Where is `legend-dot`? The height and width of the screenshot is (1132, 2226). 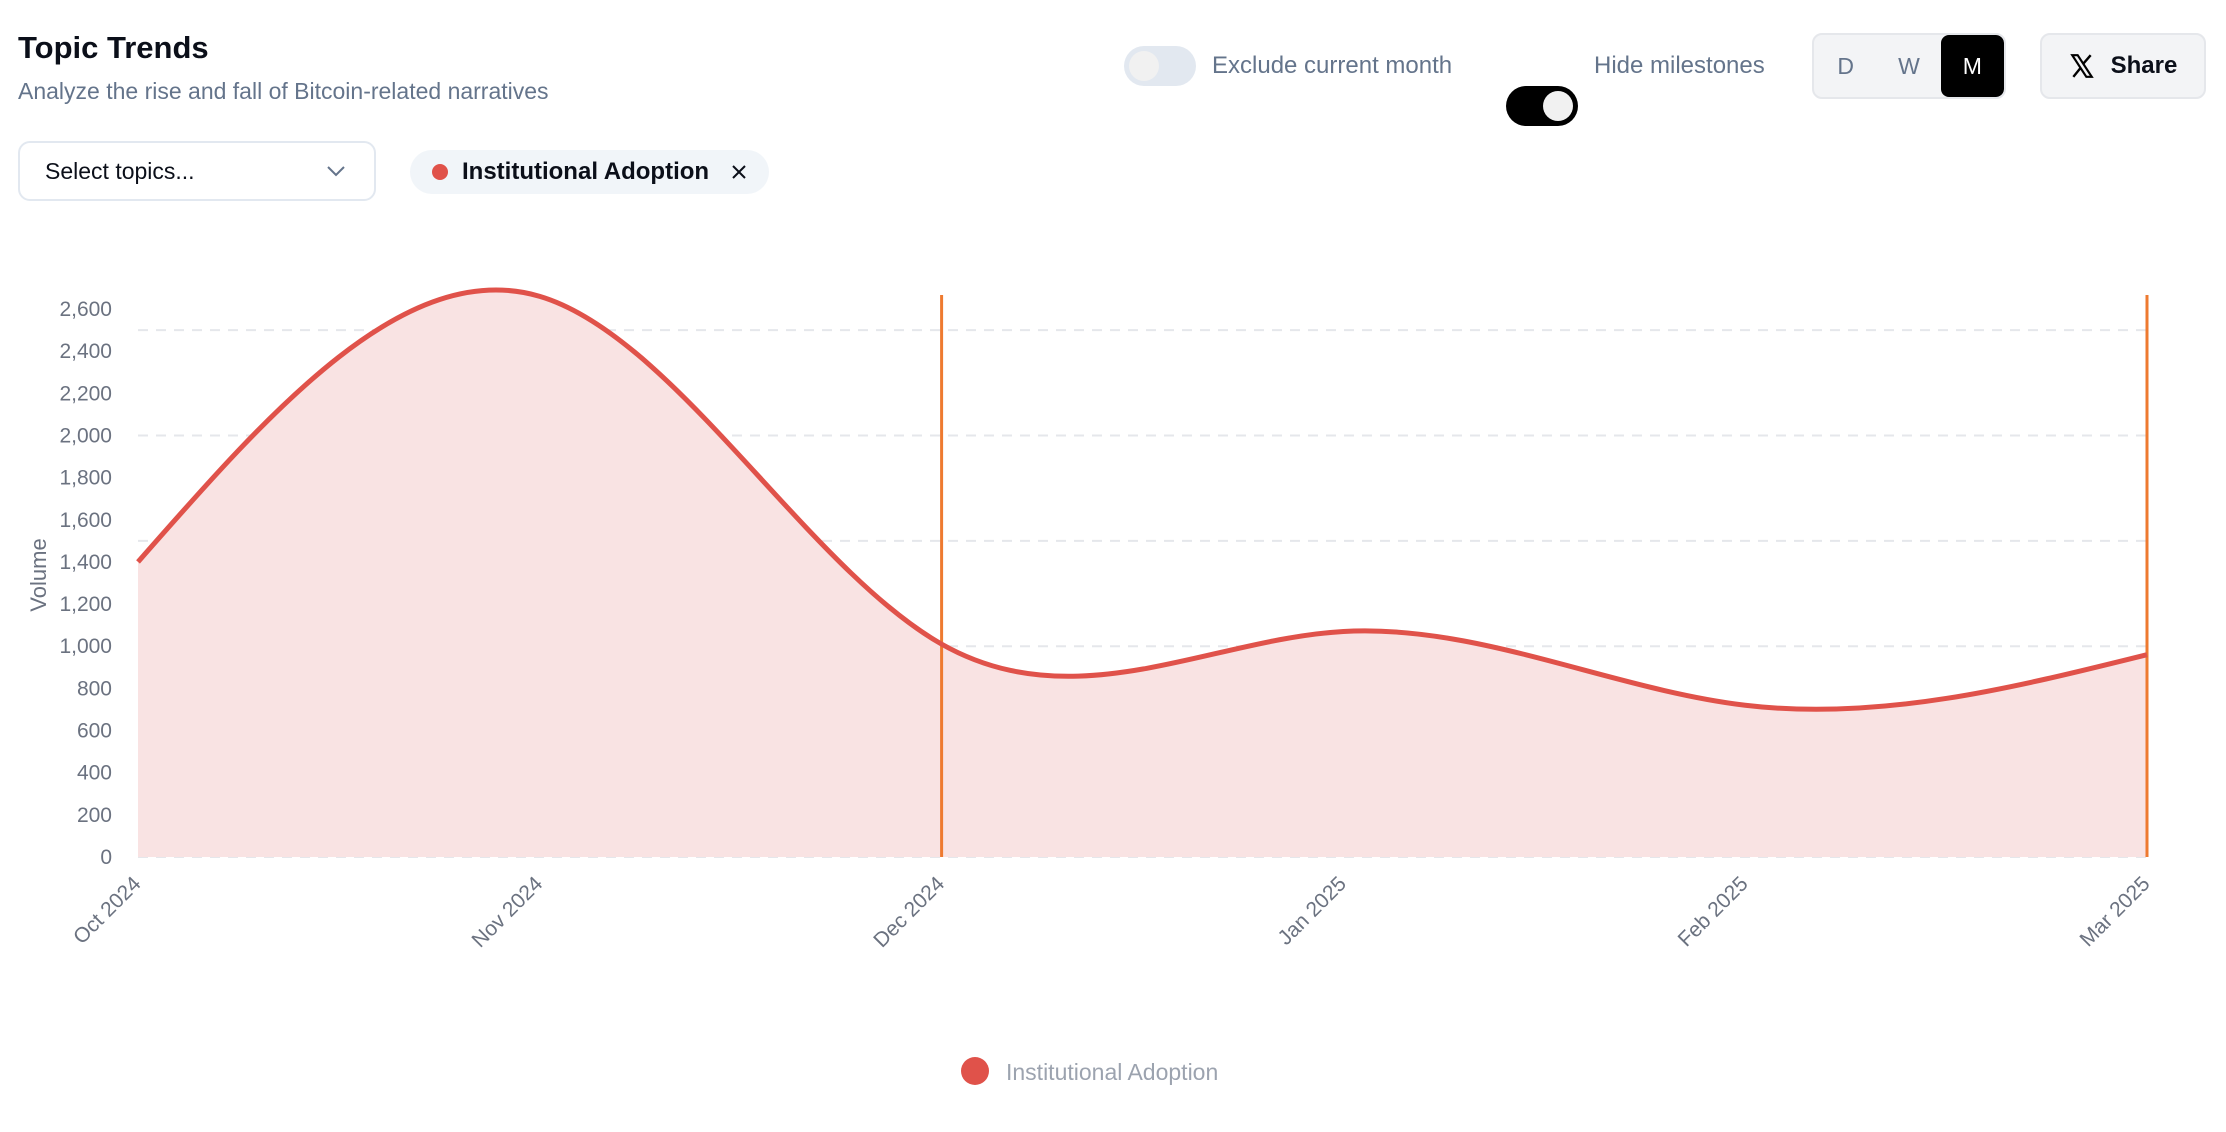
legend-dot is located at coordinates (975, 1071).